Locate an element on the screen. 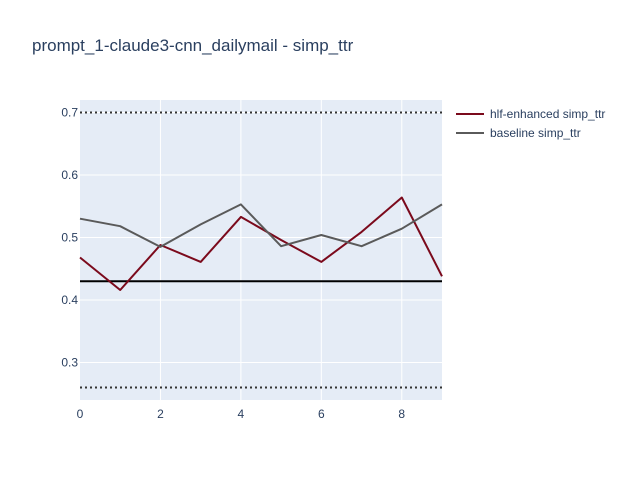  y-tick-label: 0.5 is located at coordinates (69, 238).